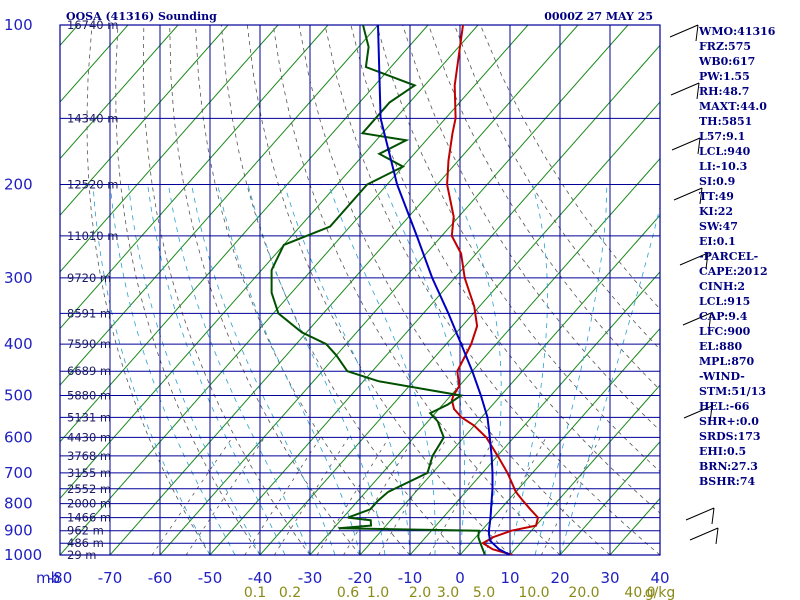  I want to click on height-label: 4430 m, so click(89, 437).